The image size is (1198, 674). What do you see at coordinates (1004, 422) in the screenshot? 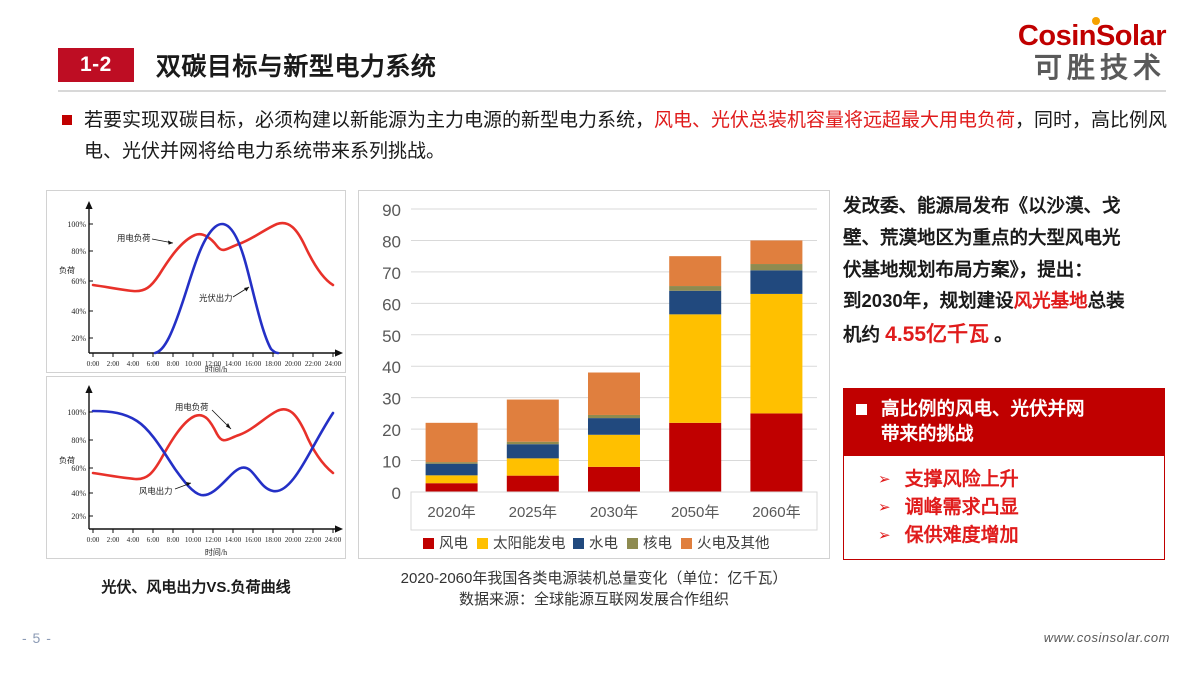
I see `challenges-box-header: 高比例的风电、光伏并网 带来的挑战` at bounding box center [1004, 422].